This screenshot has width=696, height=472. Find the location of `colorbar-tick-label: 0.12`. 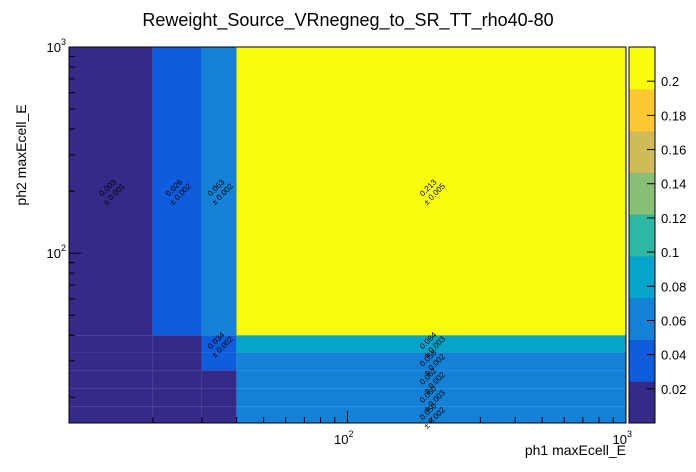

colorbar-tick-label: 0.12 is located at coordinates (673, 218).